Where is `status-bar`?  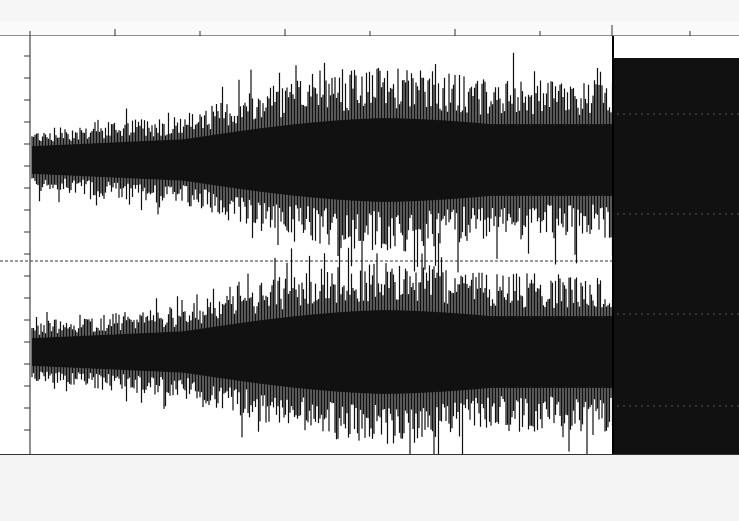 status-bar is located at coordinates (369, 487).